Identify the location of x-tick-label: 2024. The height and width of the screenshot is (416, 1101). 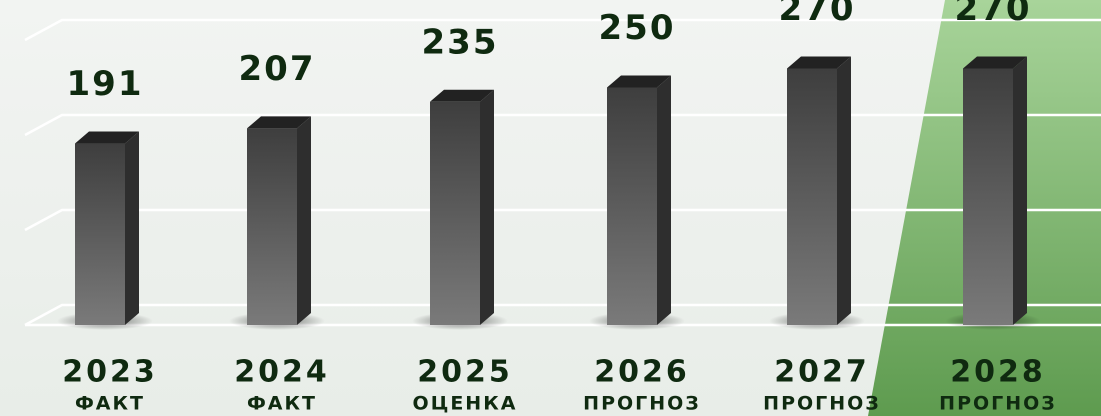
(282, 372).